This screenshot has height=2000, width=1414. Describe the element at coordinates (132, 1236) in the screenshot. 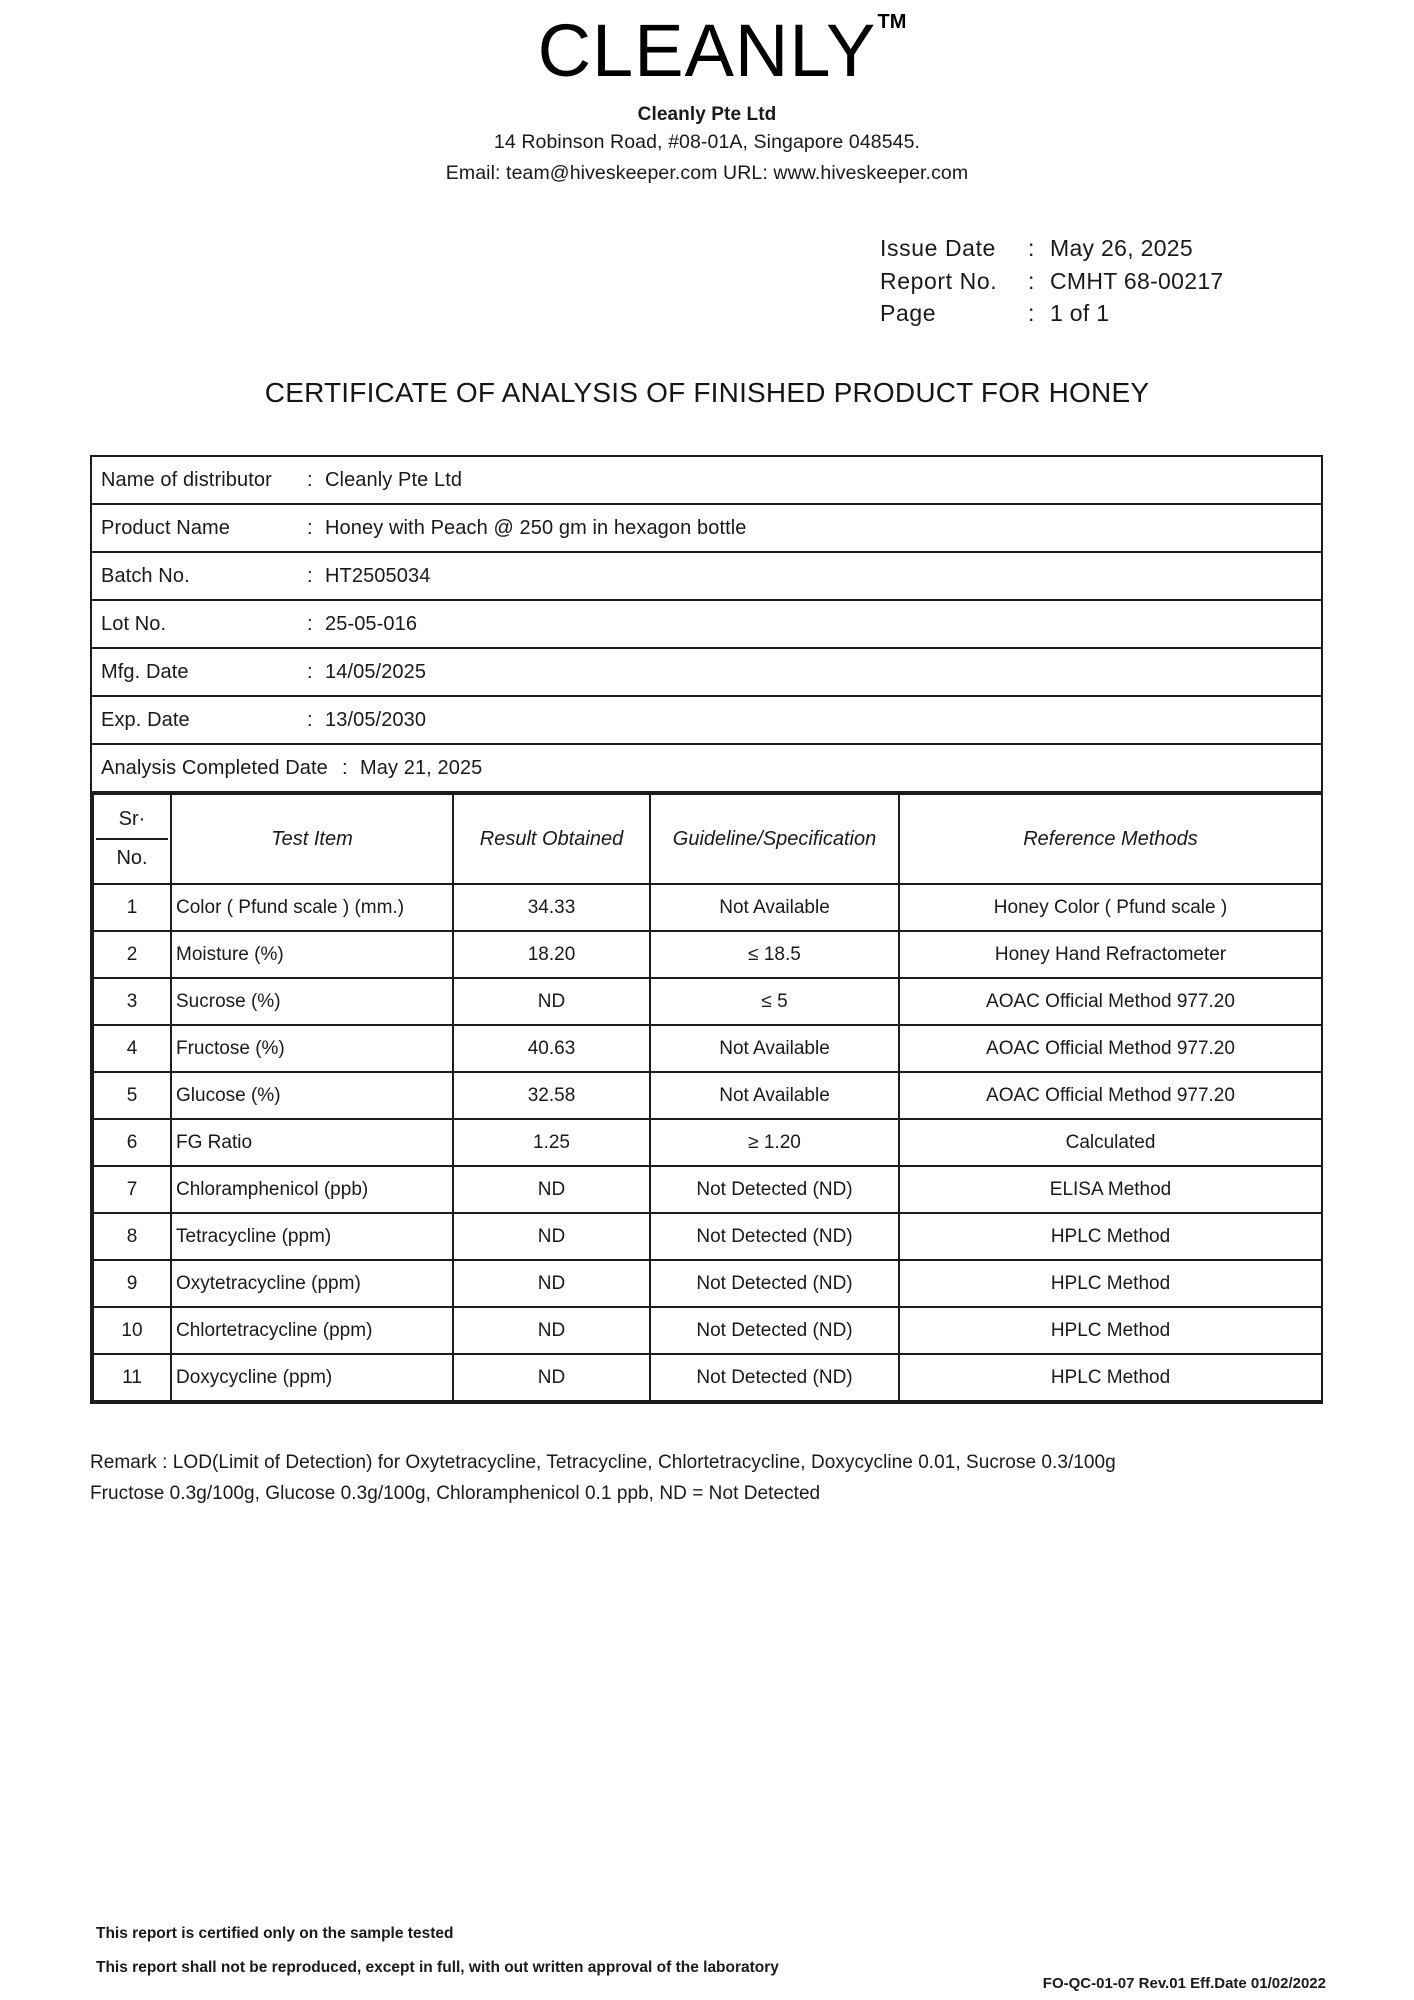

I see `cell-sr: 8` at that location.